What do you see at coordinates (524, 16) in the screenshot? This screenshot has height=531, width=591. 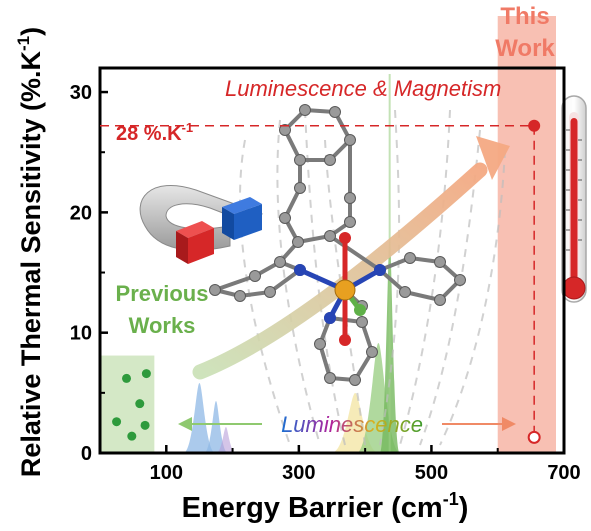 I see `this-work-label-line1: This` at bounding box center [524, 16].